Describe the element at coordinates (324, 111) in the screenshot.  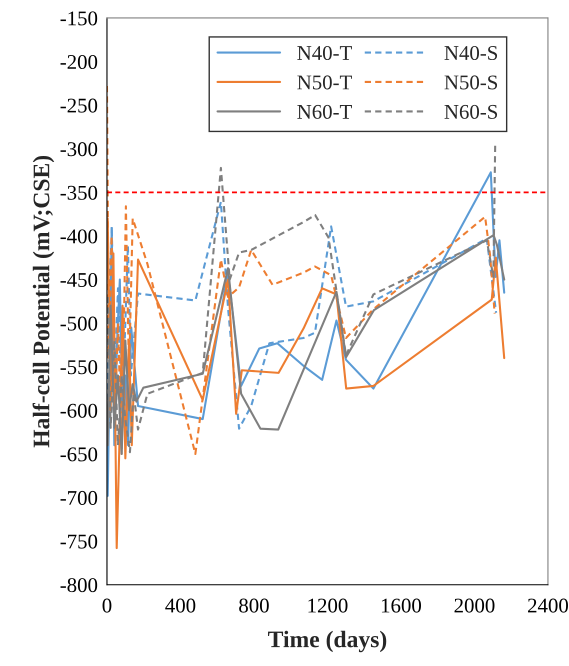
I see `legend-label: N60-T` at that location.